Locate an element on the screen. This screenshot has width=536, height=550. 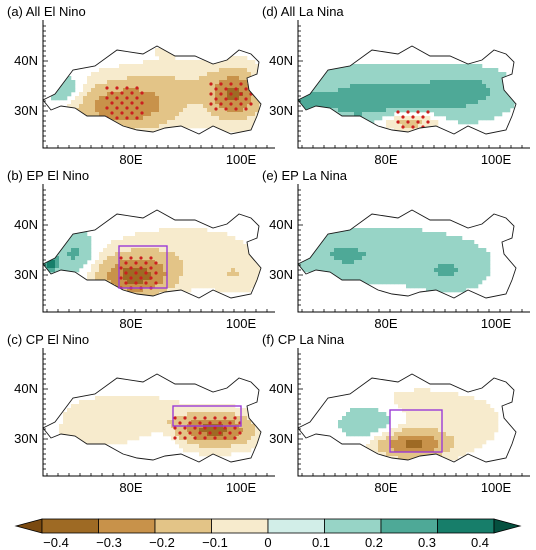
lon-label-100e: 100E is located at coordinates (496, 323).